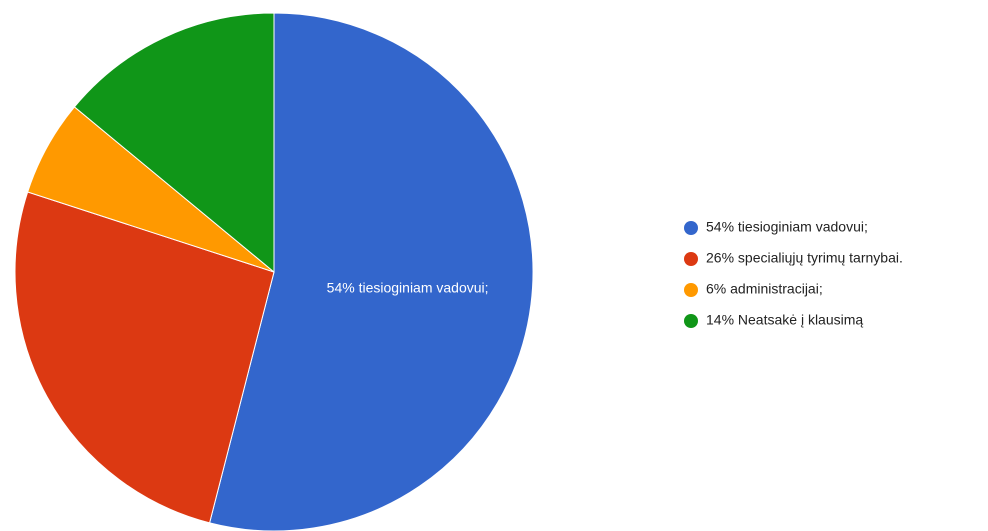  What do you see at coordinates (804, 258) in the screenshot?
I see `legend-label: 26% specialiųjų tyrimų tarnybai.` at bounding box center [804, 258].